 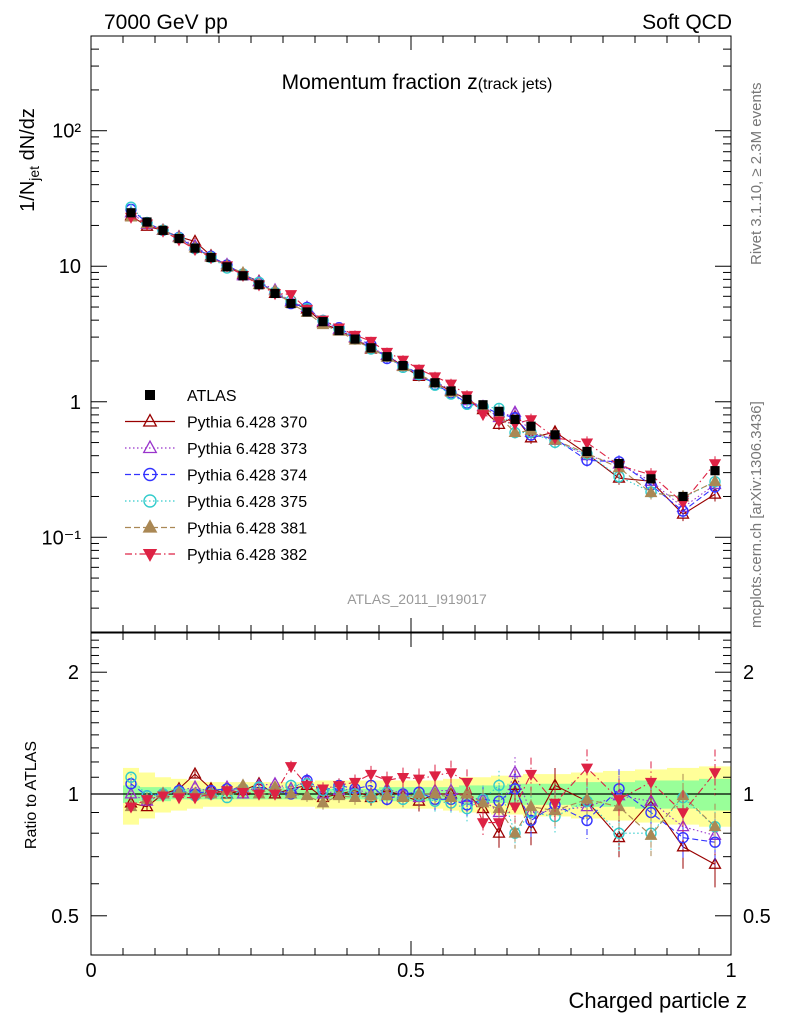 I want to click on legend-entry: Pythia 6.428 382, so click(x=216, y=555).